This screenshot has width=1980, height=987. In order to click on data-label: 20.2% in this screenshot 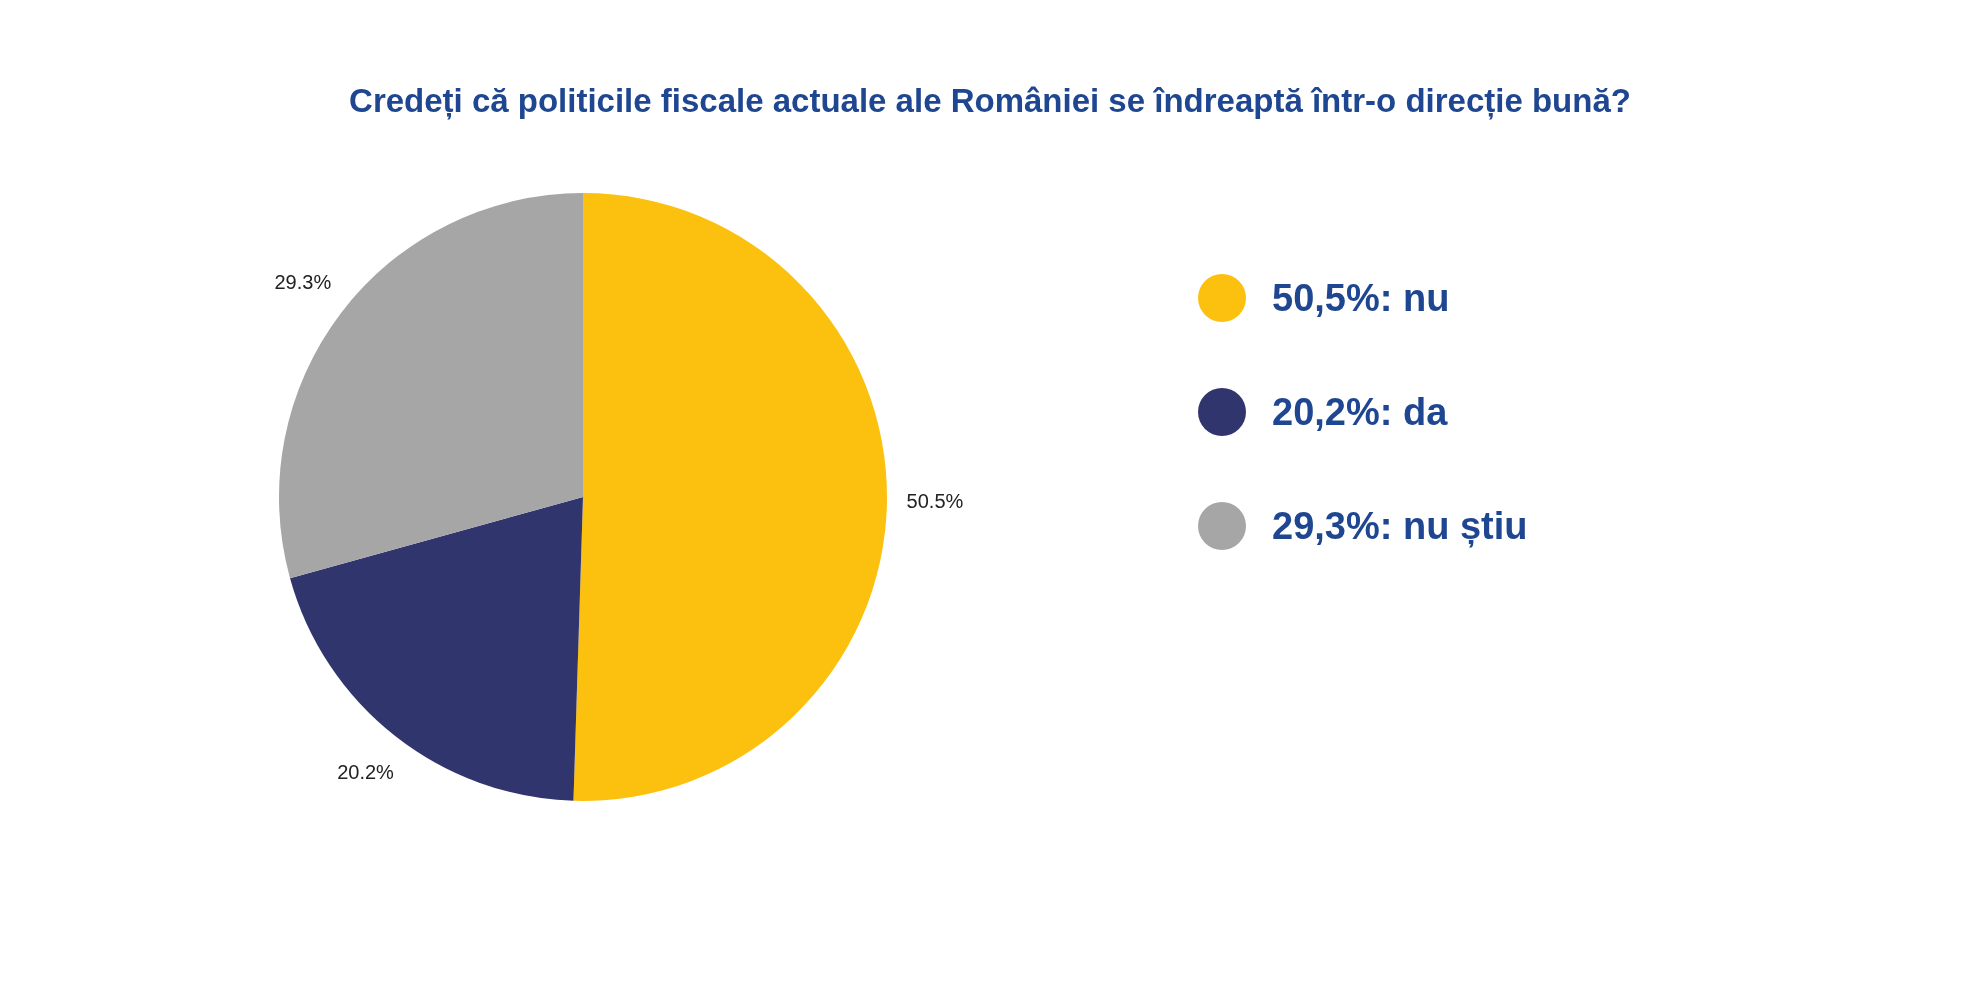, I will do `click(366, 772)`.